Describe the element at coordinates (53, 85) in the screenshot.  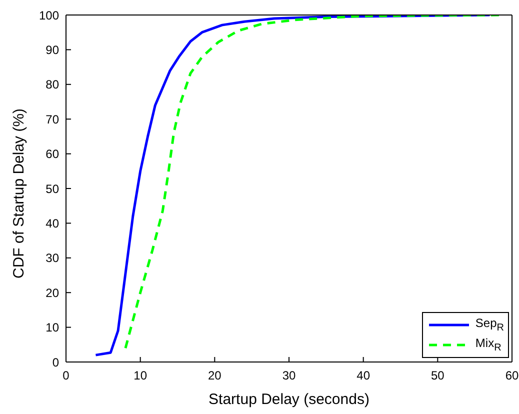
I see `y-tick-label: 80` at that location.